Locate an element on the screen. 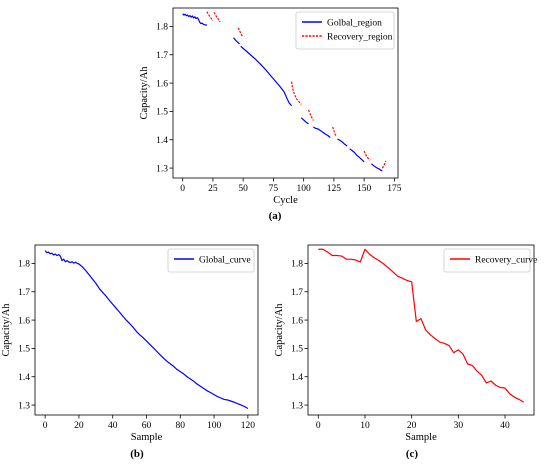 The height and width of the screenshot is (466, 550). x-tick-label: 175 is located at coordinates (394, 189).